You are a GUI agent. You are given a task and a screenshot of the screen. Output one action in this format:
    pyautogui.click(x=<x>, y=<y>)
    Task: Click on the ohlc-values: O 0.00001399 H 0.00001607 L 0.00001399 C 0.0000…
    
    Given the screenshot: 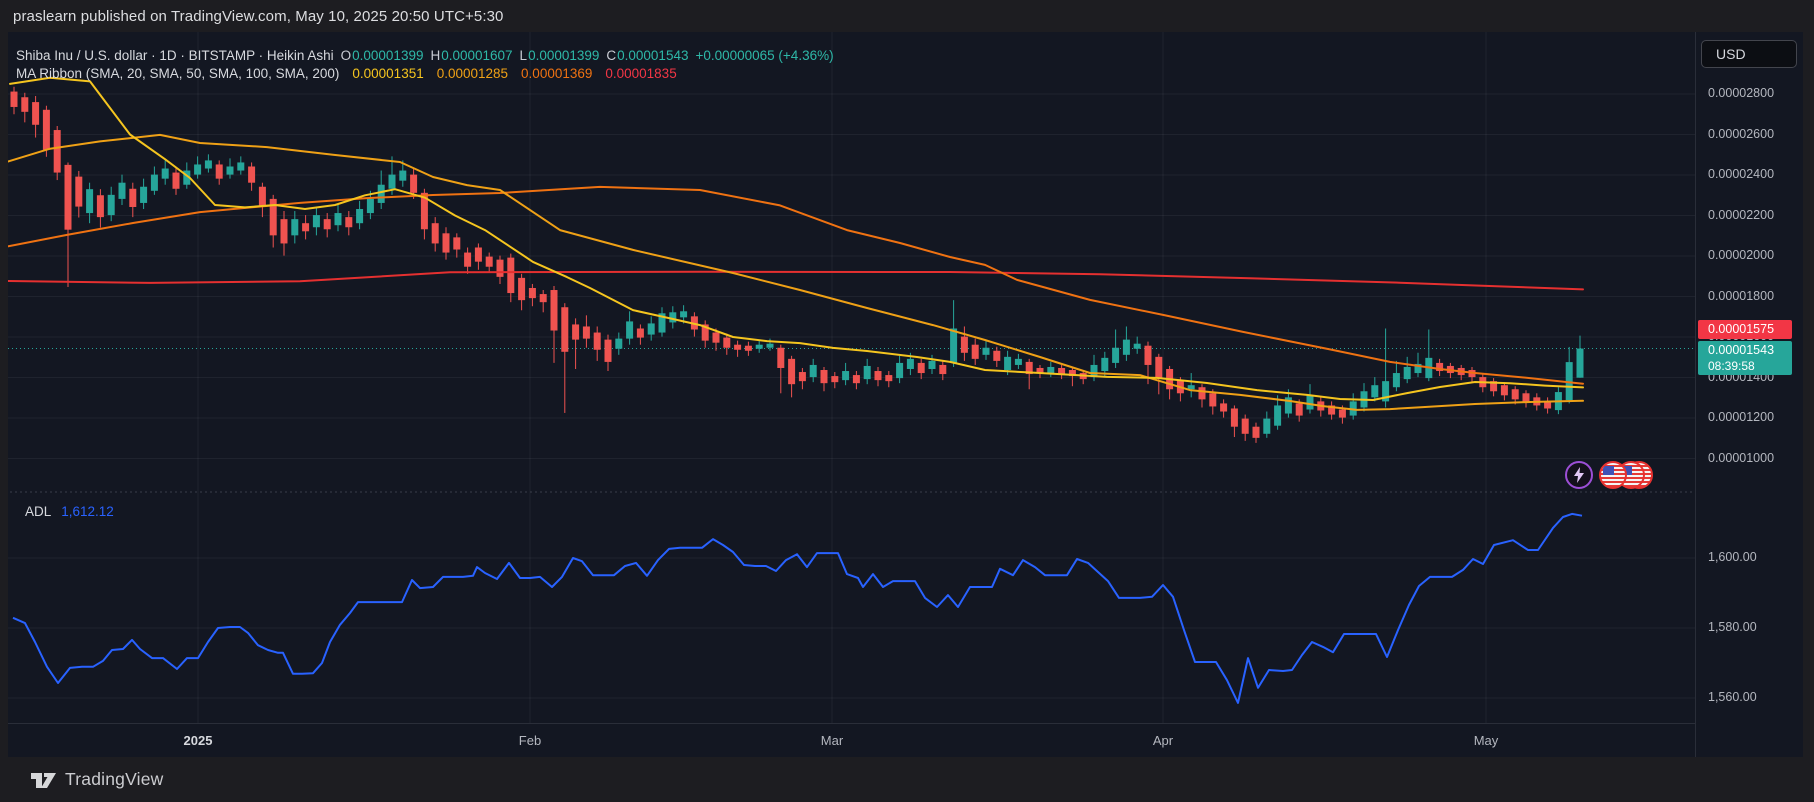 What is the action you would take?
    pyautogui.click(x=515, y=55)
    